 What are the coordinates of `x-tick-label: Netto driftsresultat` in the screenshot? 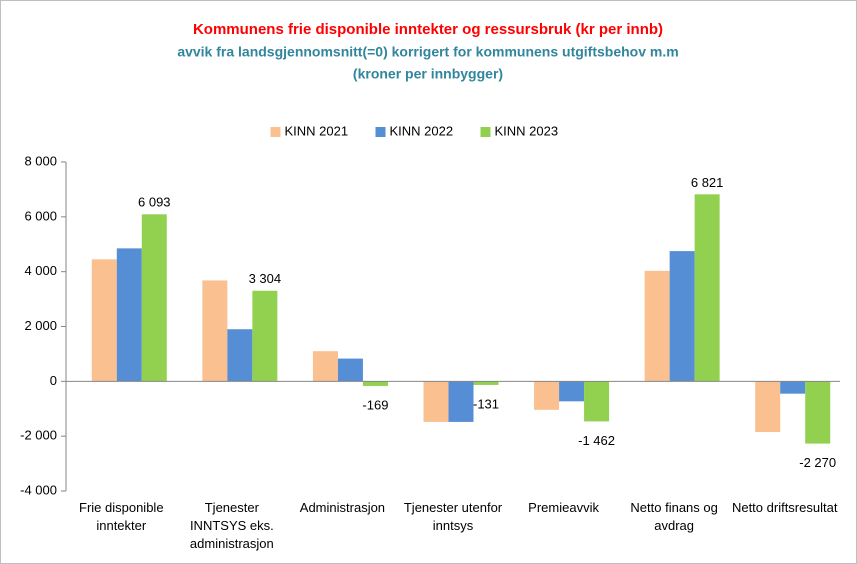 It's located at (784, 507).